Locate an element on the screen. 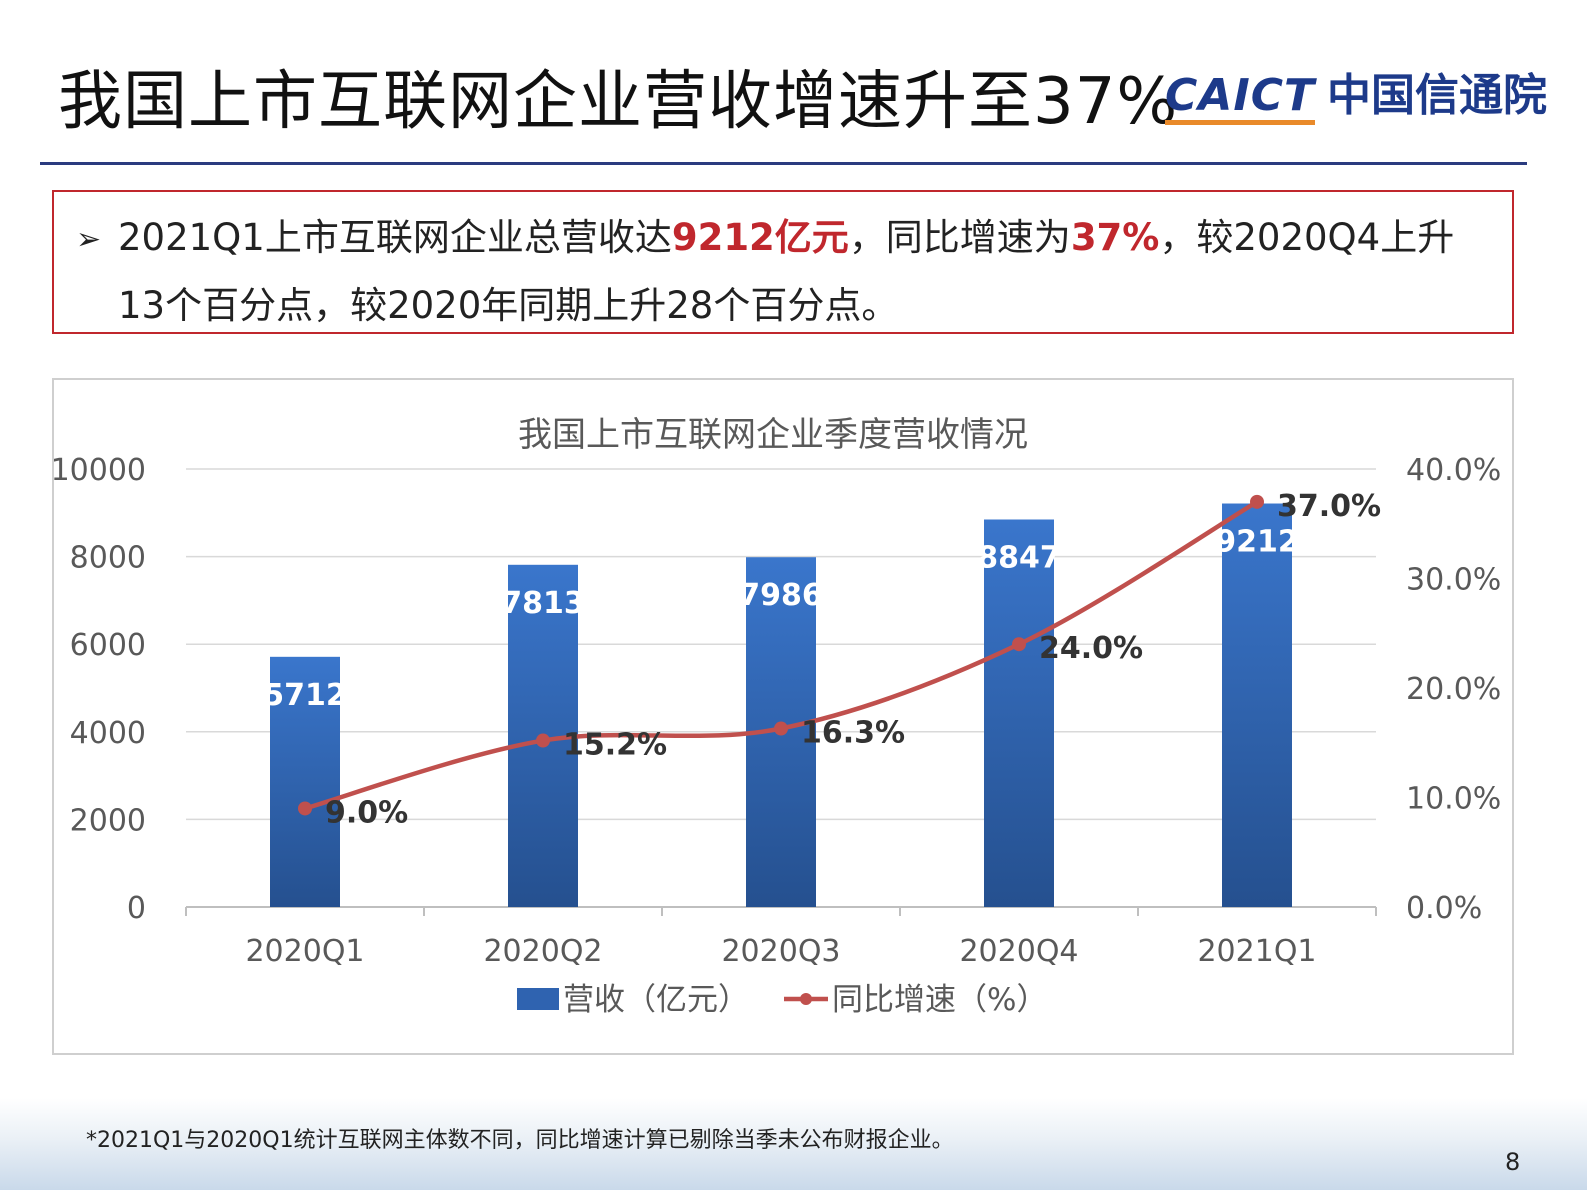  y-right-tick-label: 10.0% is located at coordinates (1453, 799).